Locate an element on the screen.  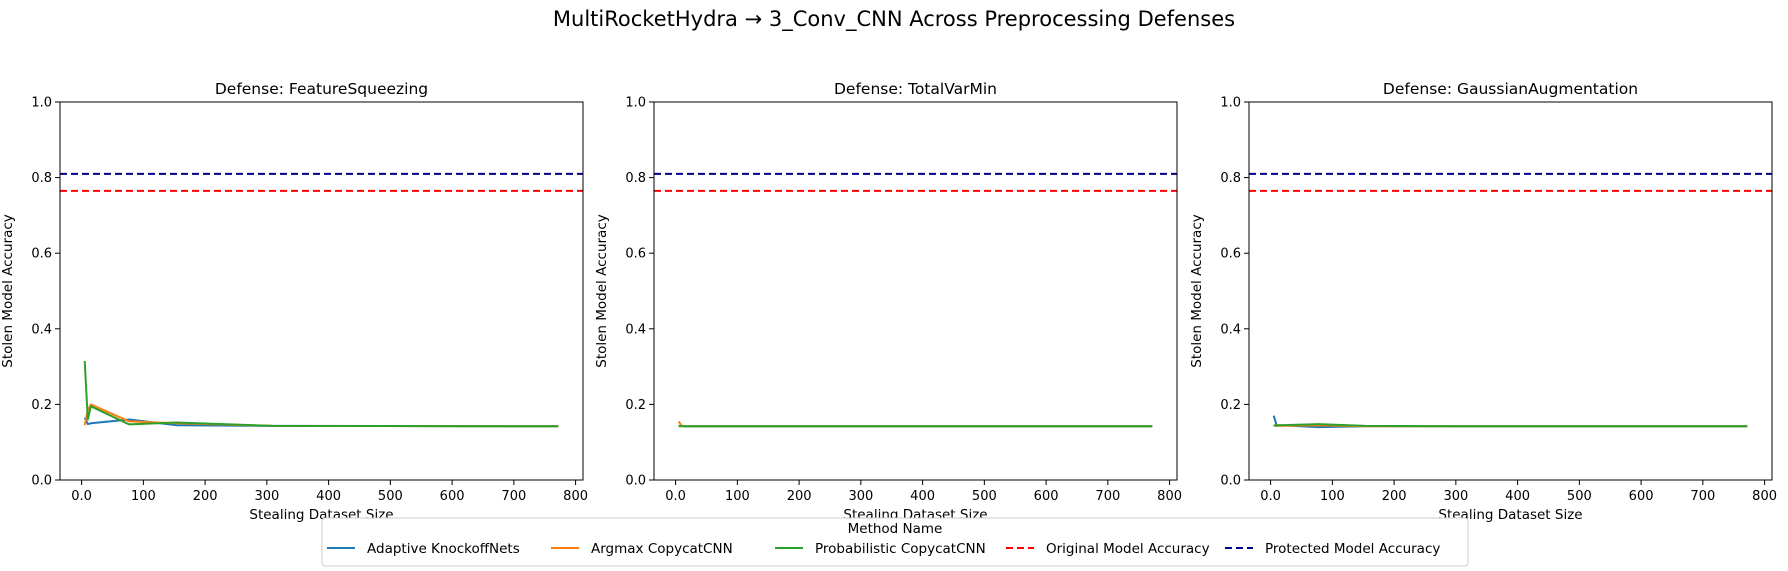
legend-frame is located at coordinates (895, 542).